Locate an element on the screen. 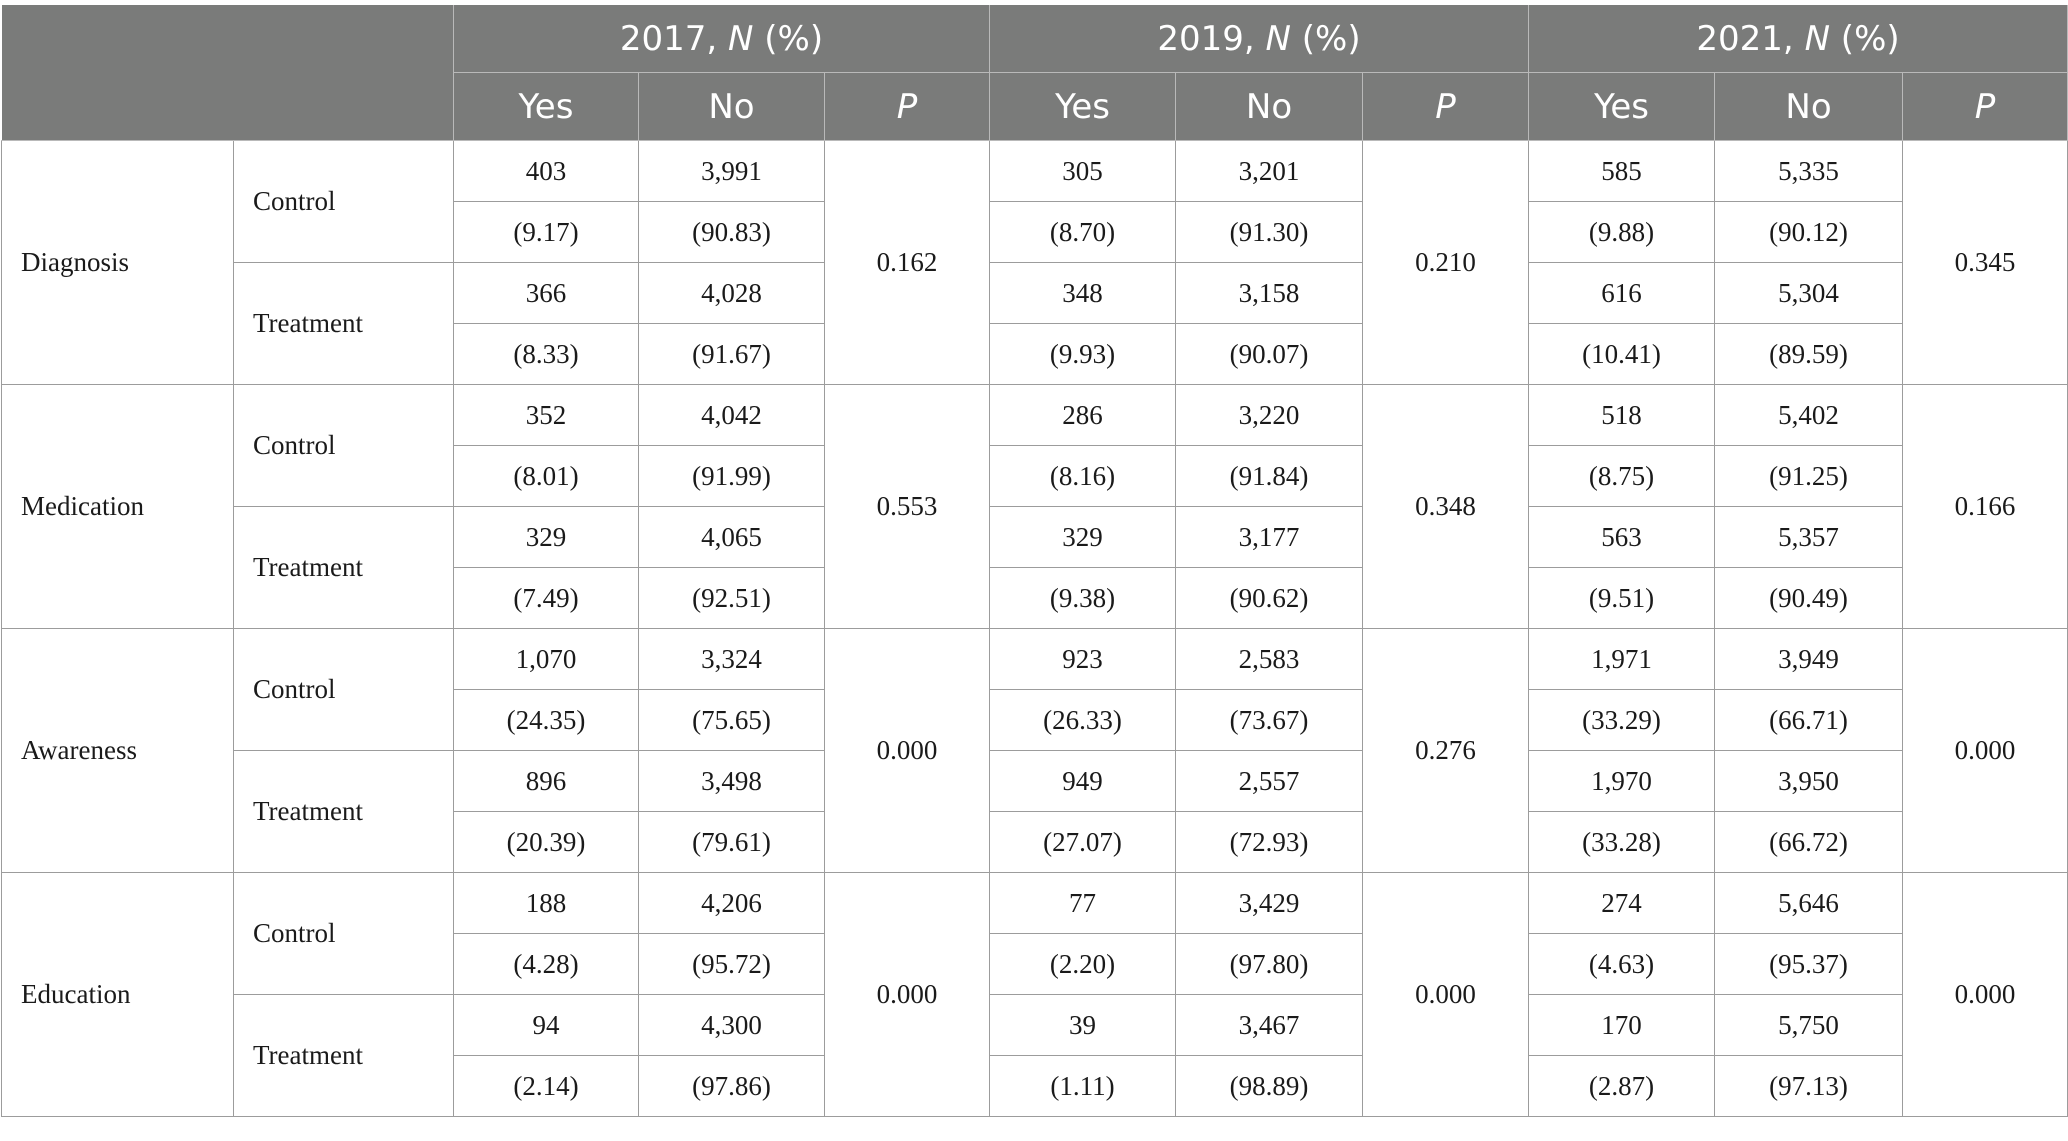  cell-no-count: 2,583 is located at coordinates (1269, 659).